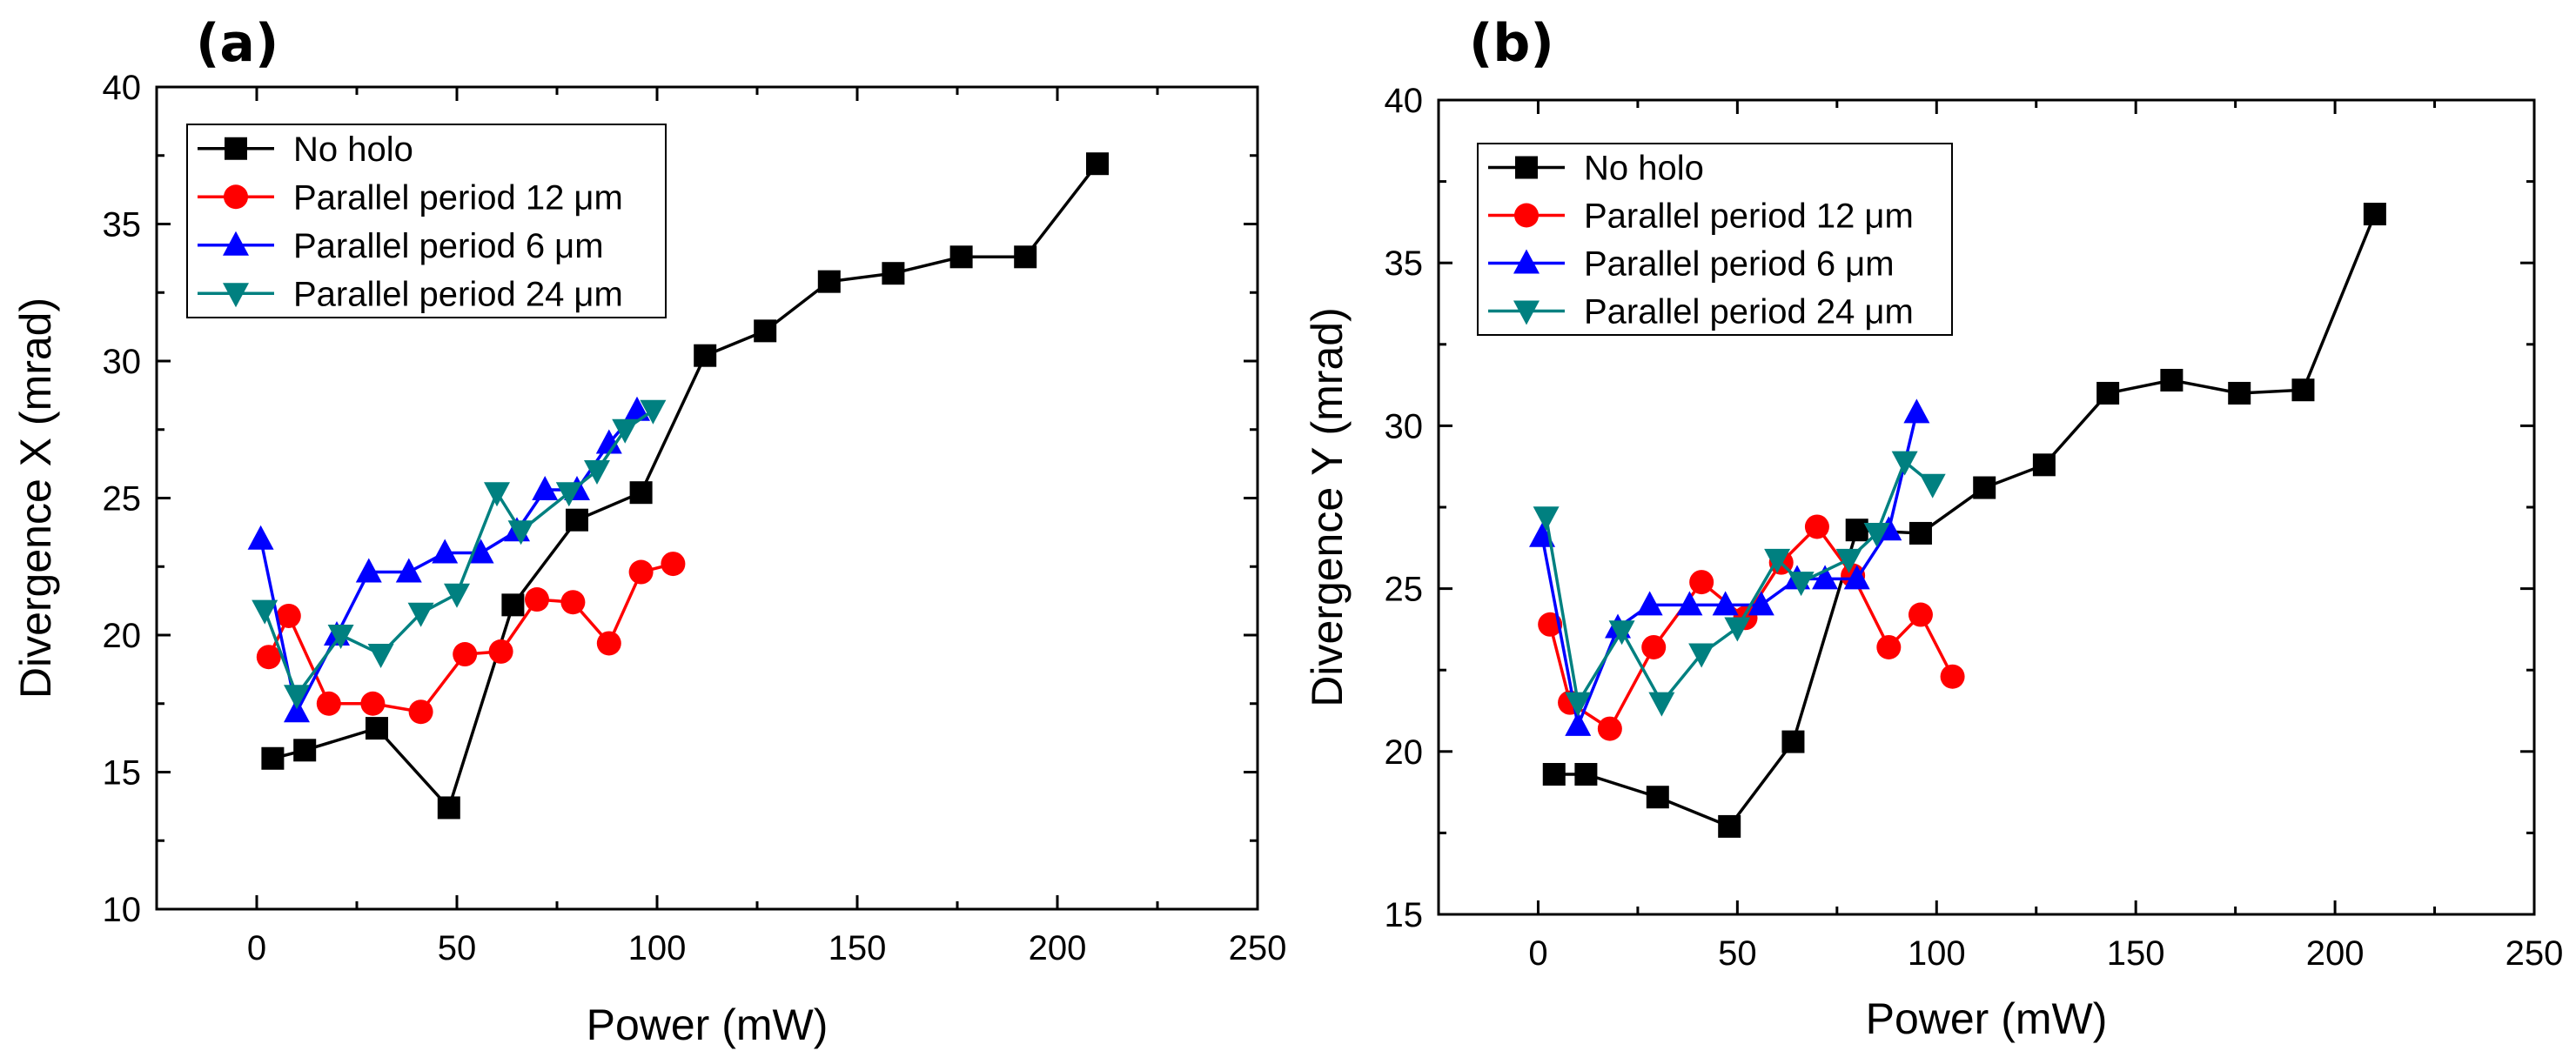 The height and width of the screenshot is (1064, 2576). Describe the element at coordinates (123, 910) in the screenshot. I see `y-tick-label: 10` at that location.